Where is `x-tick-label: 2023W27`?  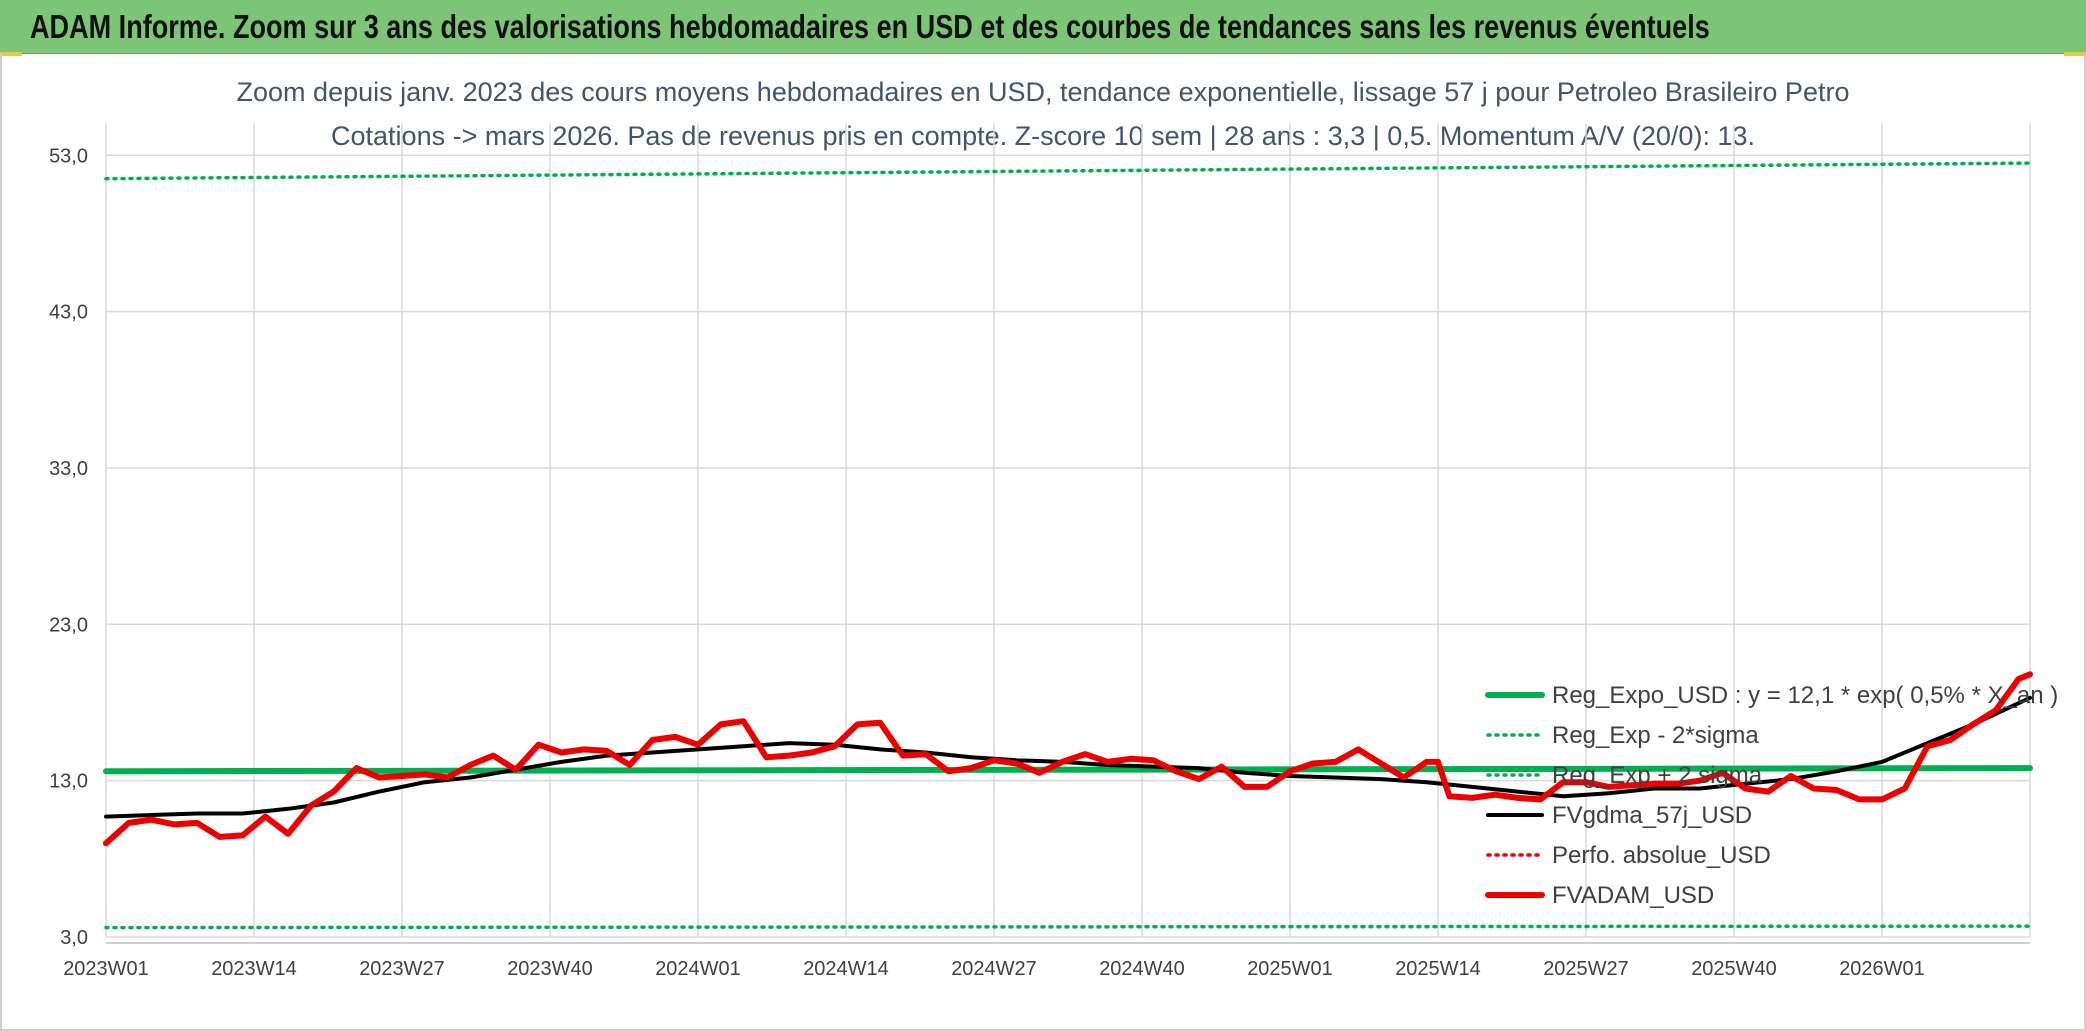
x-tick-label: 2023W27 is located at coordinates (402, 969).